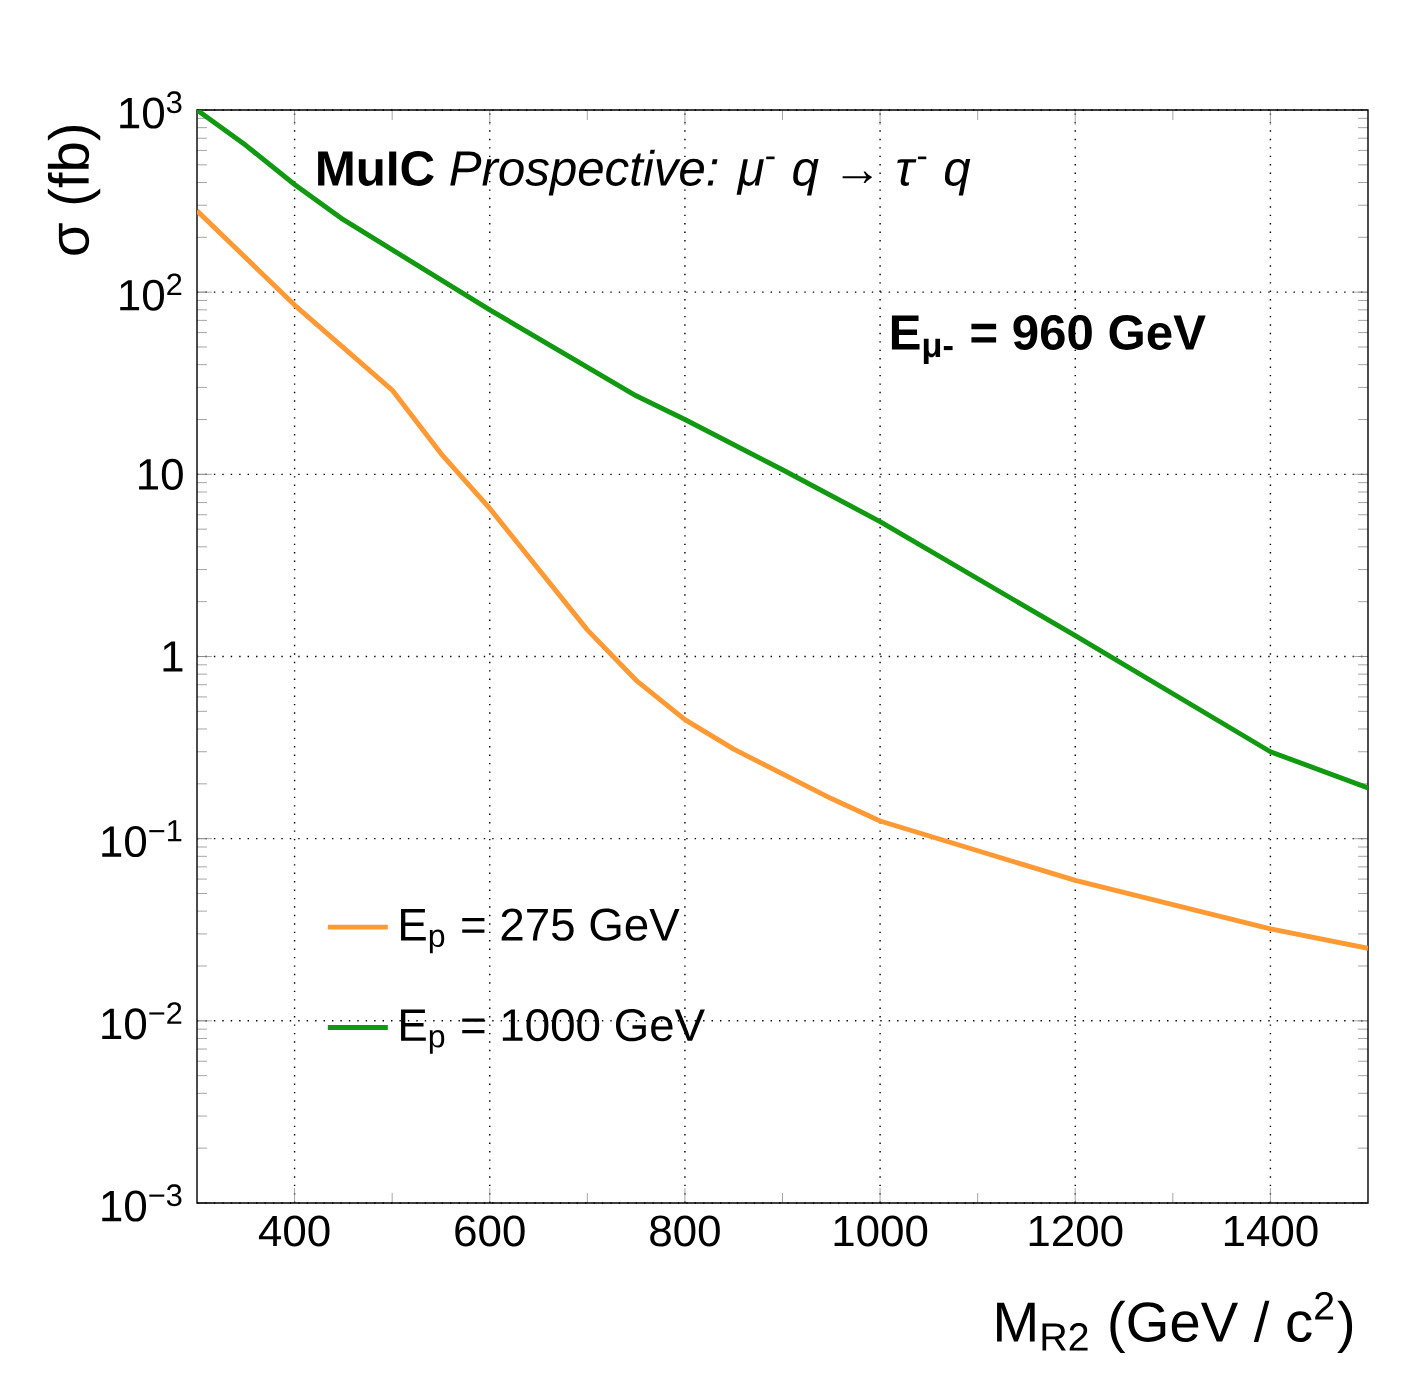  Describe the element at coordinates (1076, 1231) in the screenshot. I see `x-tick-label: 1200` at that location.